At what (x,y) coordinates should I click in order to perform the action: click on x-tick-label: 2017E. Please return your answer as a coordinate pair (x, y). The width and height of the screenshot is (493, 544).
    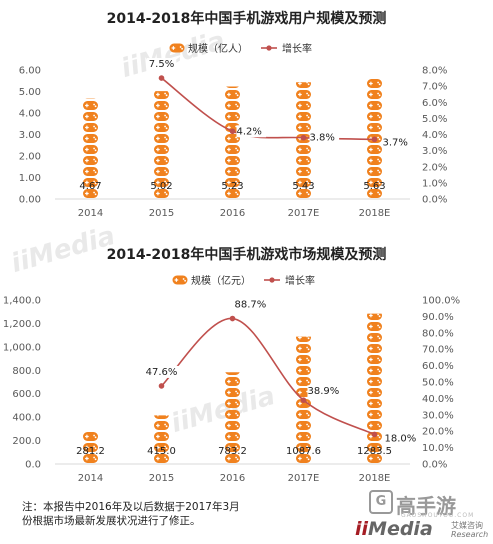
    Looking at the image, I should click on (304, 213).